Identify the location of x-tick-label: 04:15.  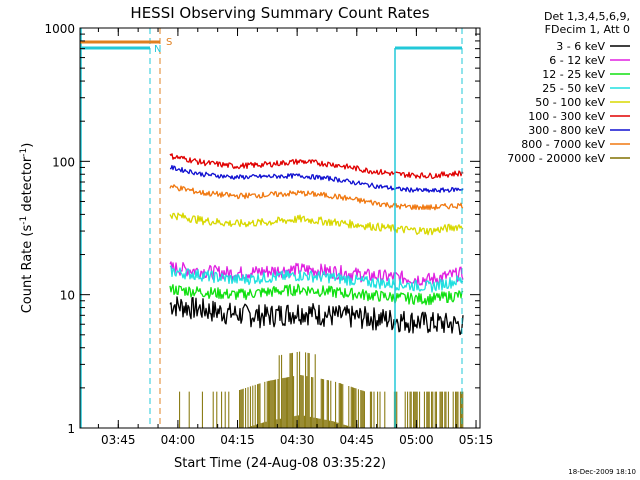
(237, 440).